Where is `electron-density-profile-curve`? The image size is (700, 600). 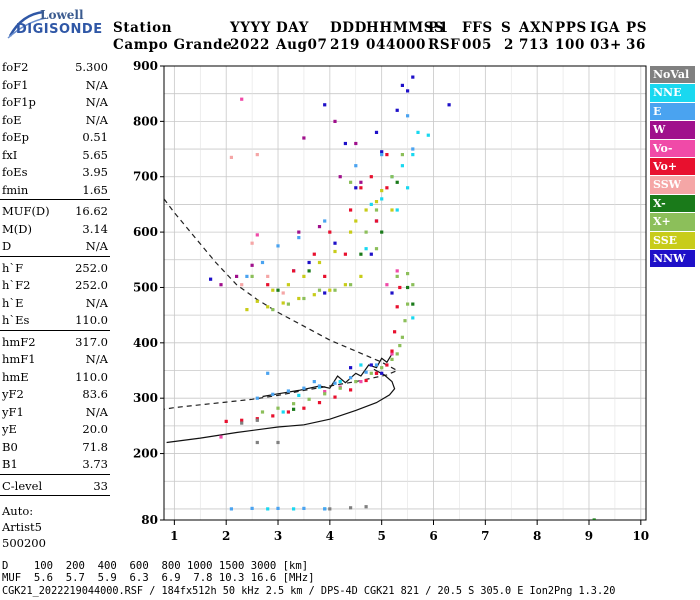
electron-density-profile-curve is located at coordinates (281, 406).